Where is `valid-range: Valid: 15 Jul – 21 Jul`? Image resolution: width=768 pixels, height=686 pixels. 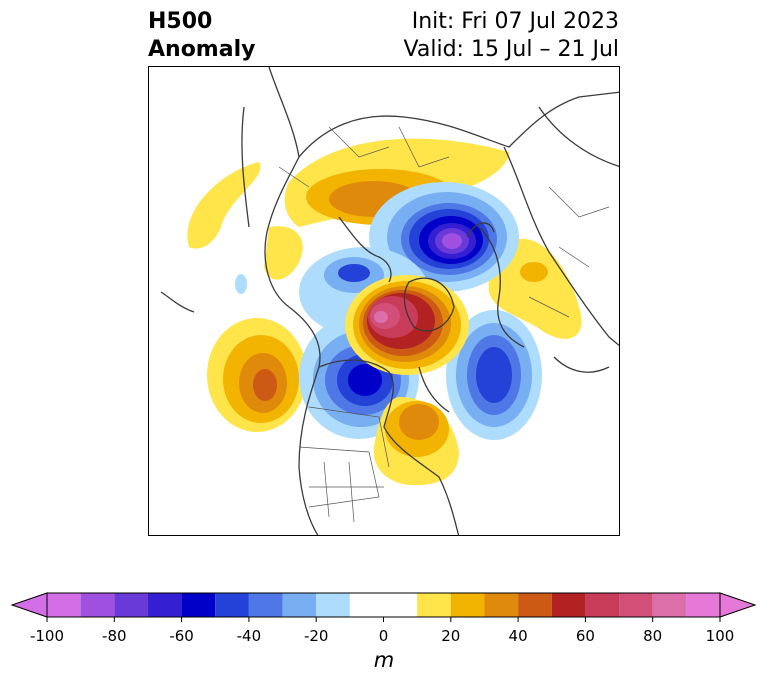 valid-range: Valid: 15 Jul – 21 Jul is located at coordinates (511, 49).